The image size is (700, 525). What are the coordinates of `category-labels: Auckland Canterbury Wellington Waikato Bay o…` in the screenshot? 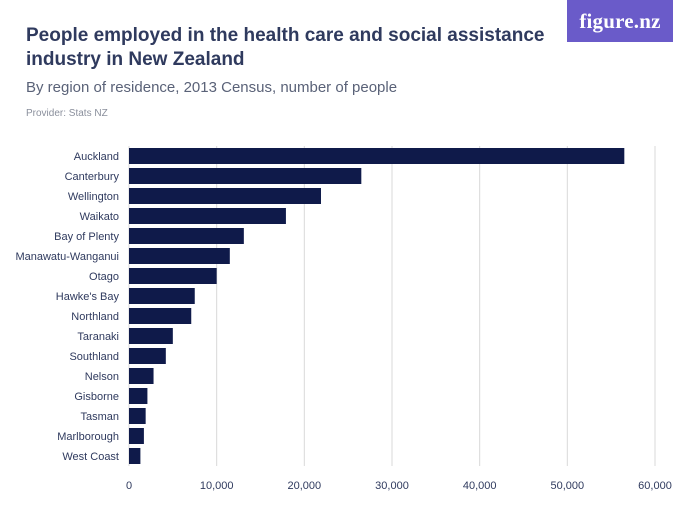 It's located at (67, 307).